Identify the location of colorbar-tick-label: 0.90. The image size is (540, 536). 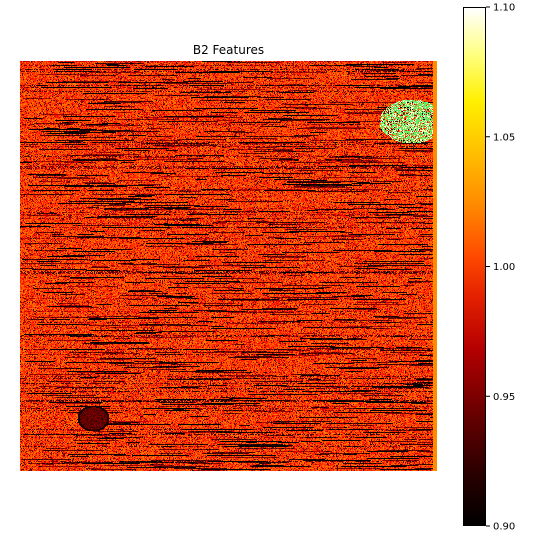
(504, 527).